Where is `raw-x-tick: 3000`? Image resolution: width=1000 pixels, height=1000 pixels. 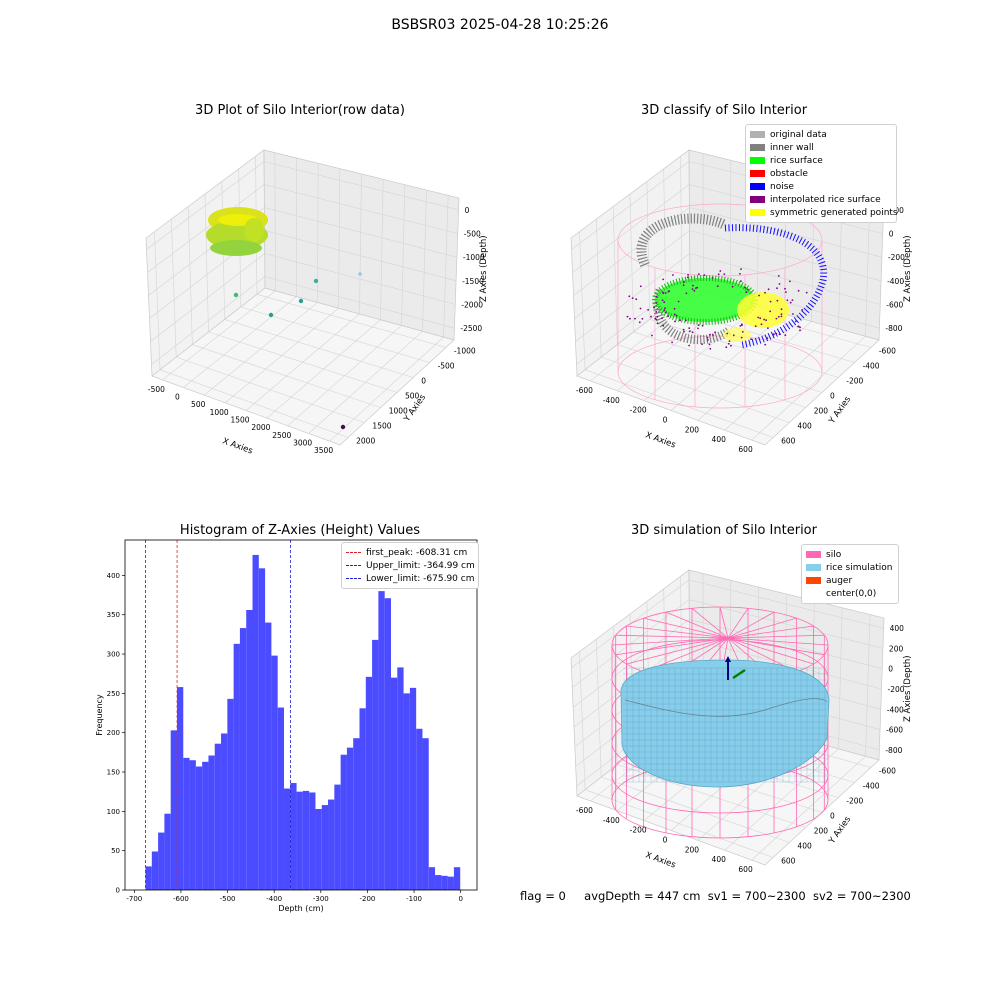 raw-x-tick: 3000 is located at coordinates (302, 443).